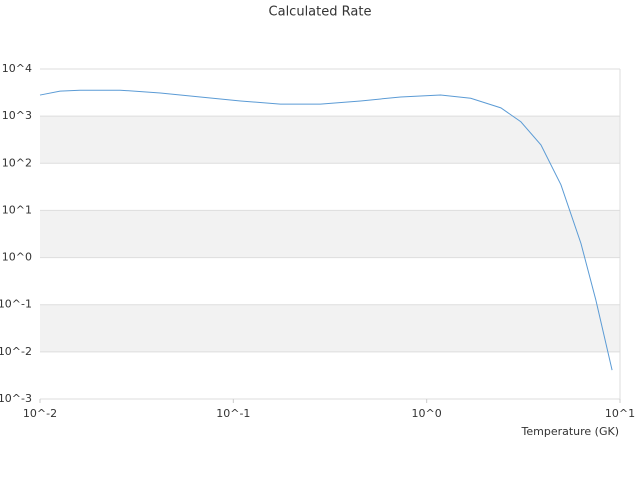 This screenshot has width=640, height=480. What do you see at coordinates (16, 304) in the screenshot?
I see `y-tick-label: 10^-1` at bounding box center [16, 304].